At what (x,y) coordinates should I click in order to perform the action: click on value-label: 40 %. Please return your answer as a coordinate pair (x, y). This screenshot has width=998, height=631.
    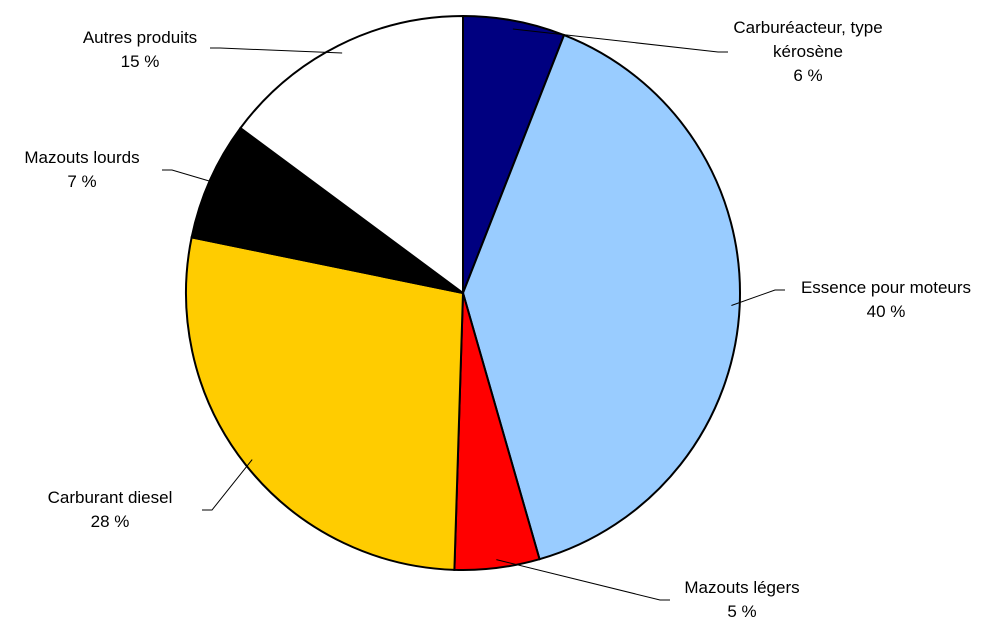
    Looking at the image, I should click on (886, 311).